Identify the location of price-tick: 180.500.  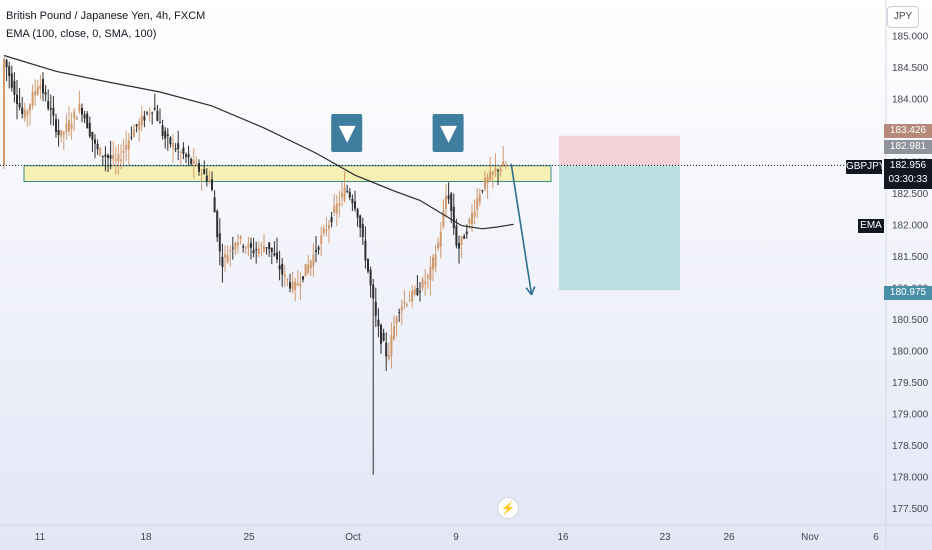
(910, 320).